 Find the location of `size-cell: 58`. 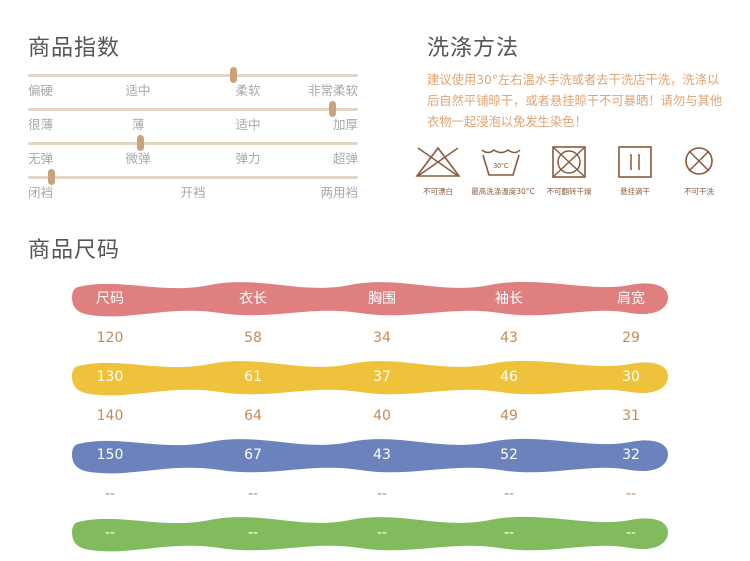

size-cell: 58 is located at coordinates (253, 338).